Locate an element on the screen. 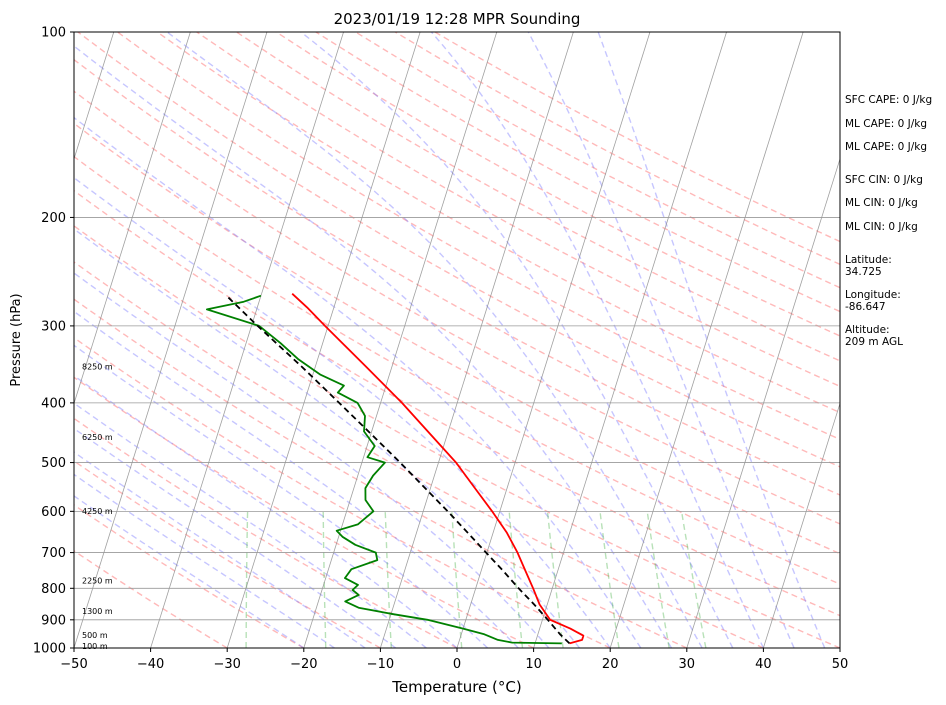 The height and width of the screenshot is (705, 946). y-tick-label: 400 is located at coordinates (53, 403).